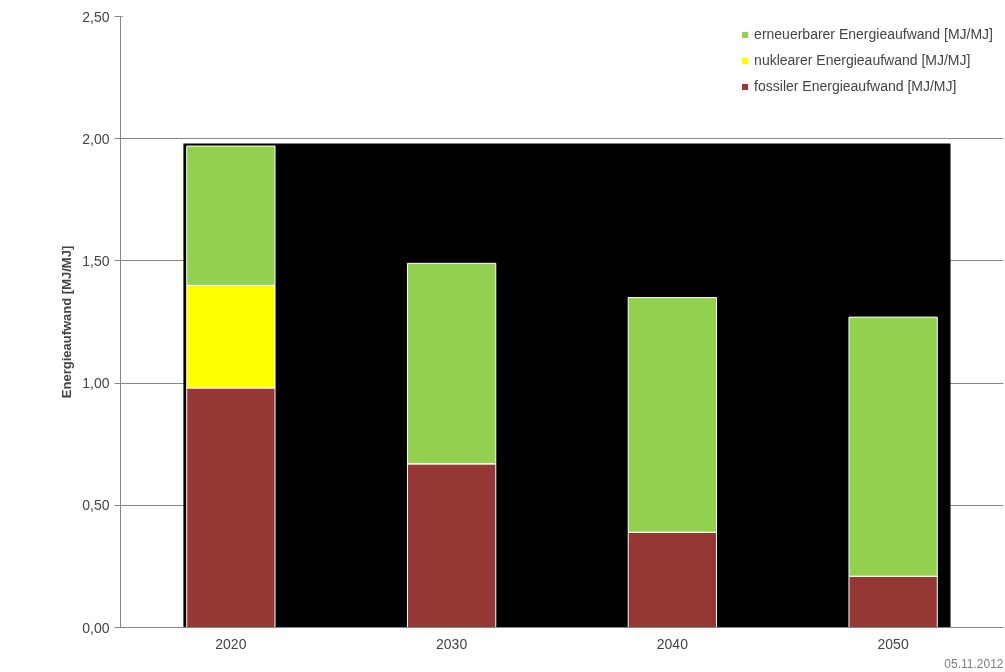 The width and height of the screenshot is (1005, 672). What do you see at coordinates (974, 663) in the screenshot?
I see `text: 05.11.2012` at bounding box center [974, 663].